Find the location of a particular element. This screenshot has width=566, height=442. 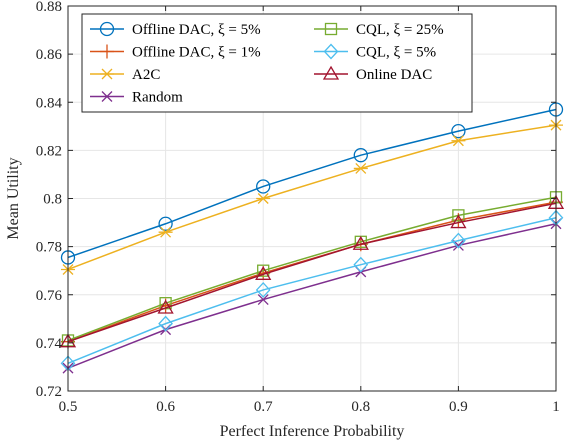

legend-label: CQL, ξ = 5% is located at coordinates (396, 53).